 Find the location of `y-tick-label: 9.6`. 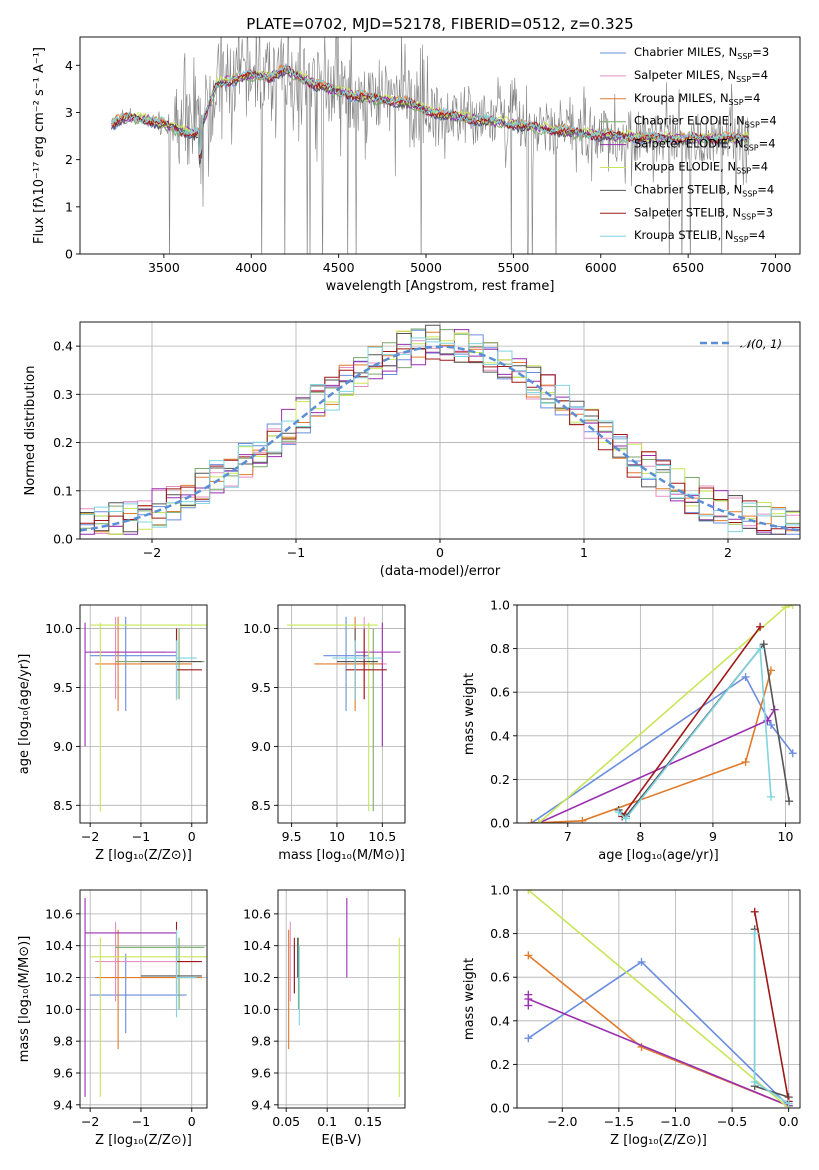

y-tick-label: 9.6 is located at coordinates (261, 1072).